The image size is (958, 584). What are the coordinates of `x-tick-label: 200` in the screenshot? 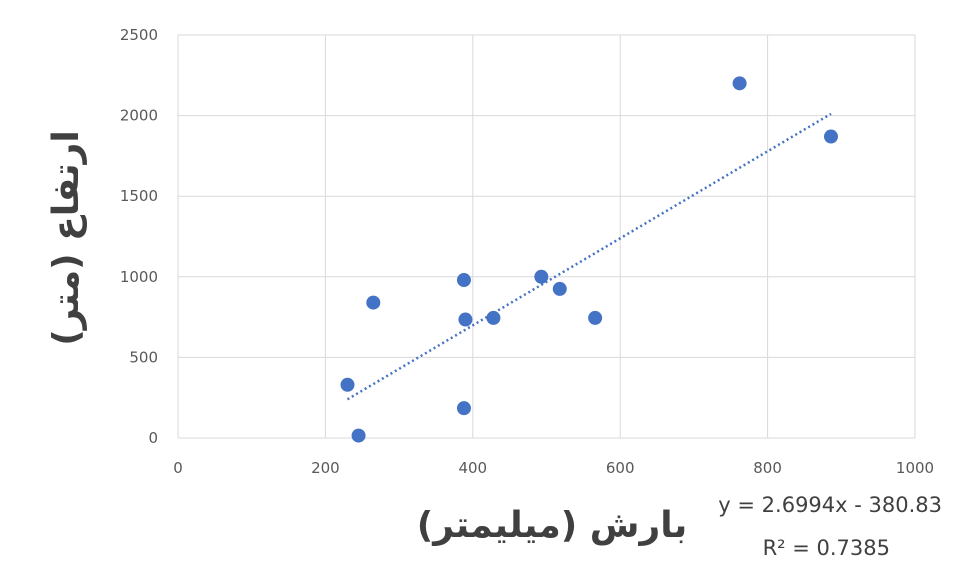 It's located at (325, 468).